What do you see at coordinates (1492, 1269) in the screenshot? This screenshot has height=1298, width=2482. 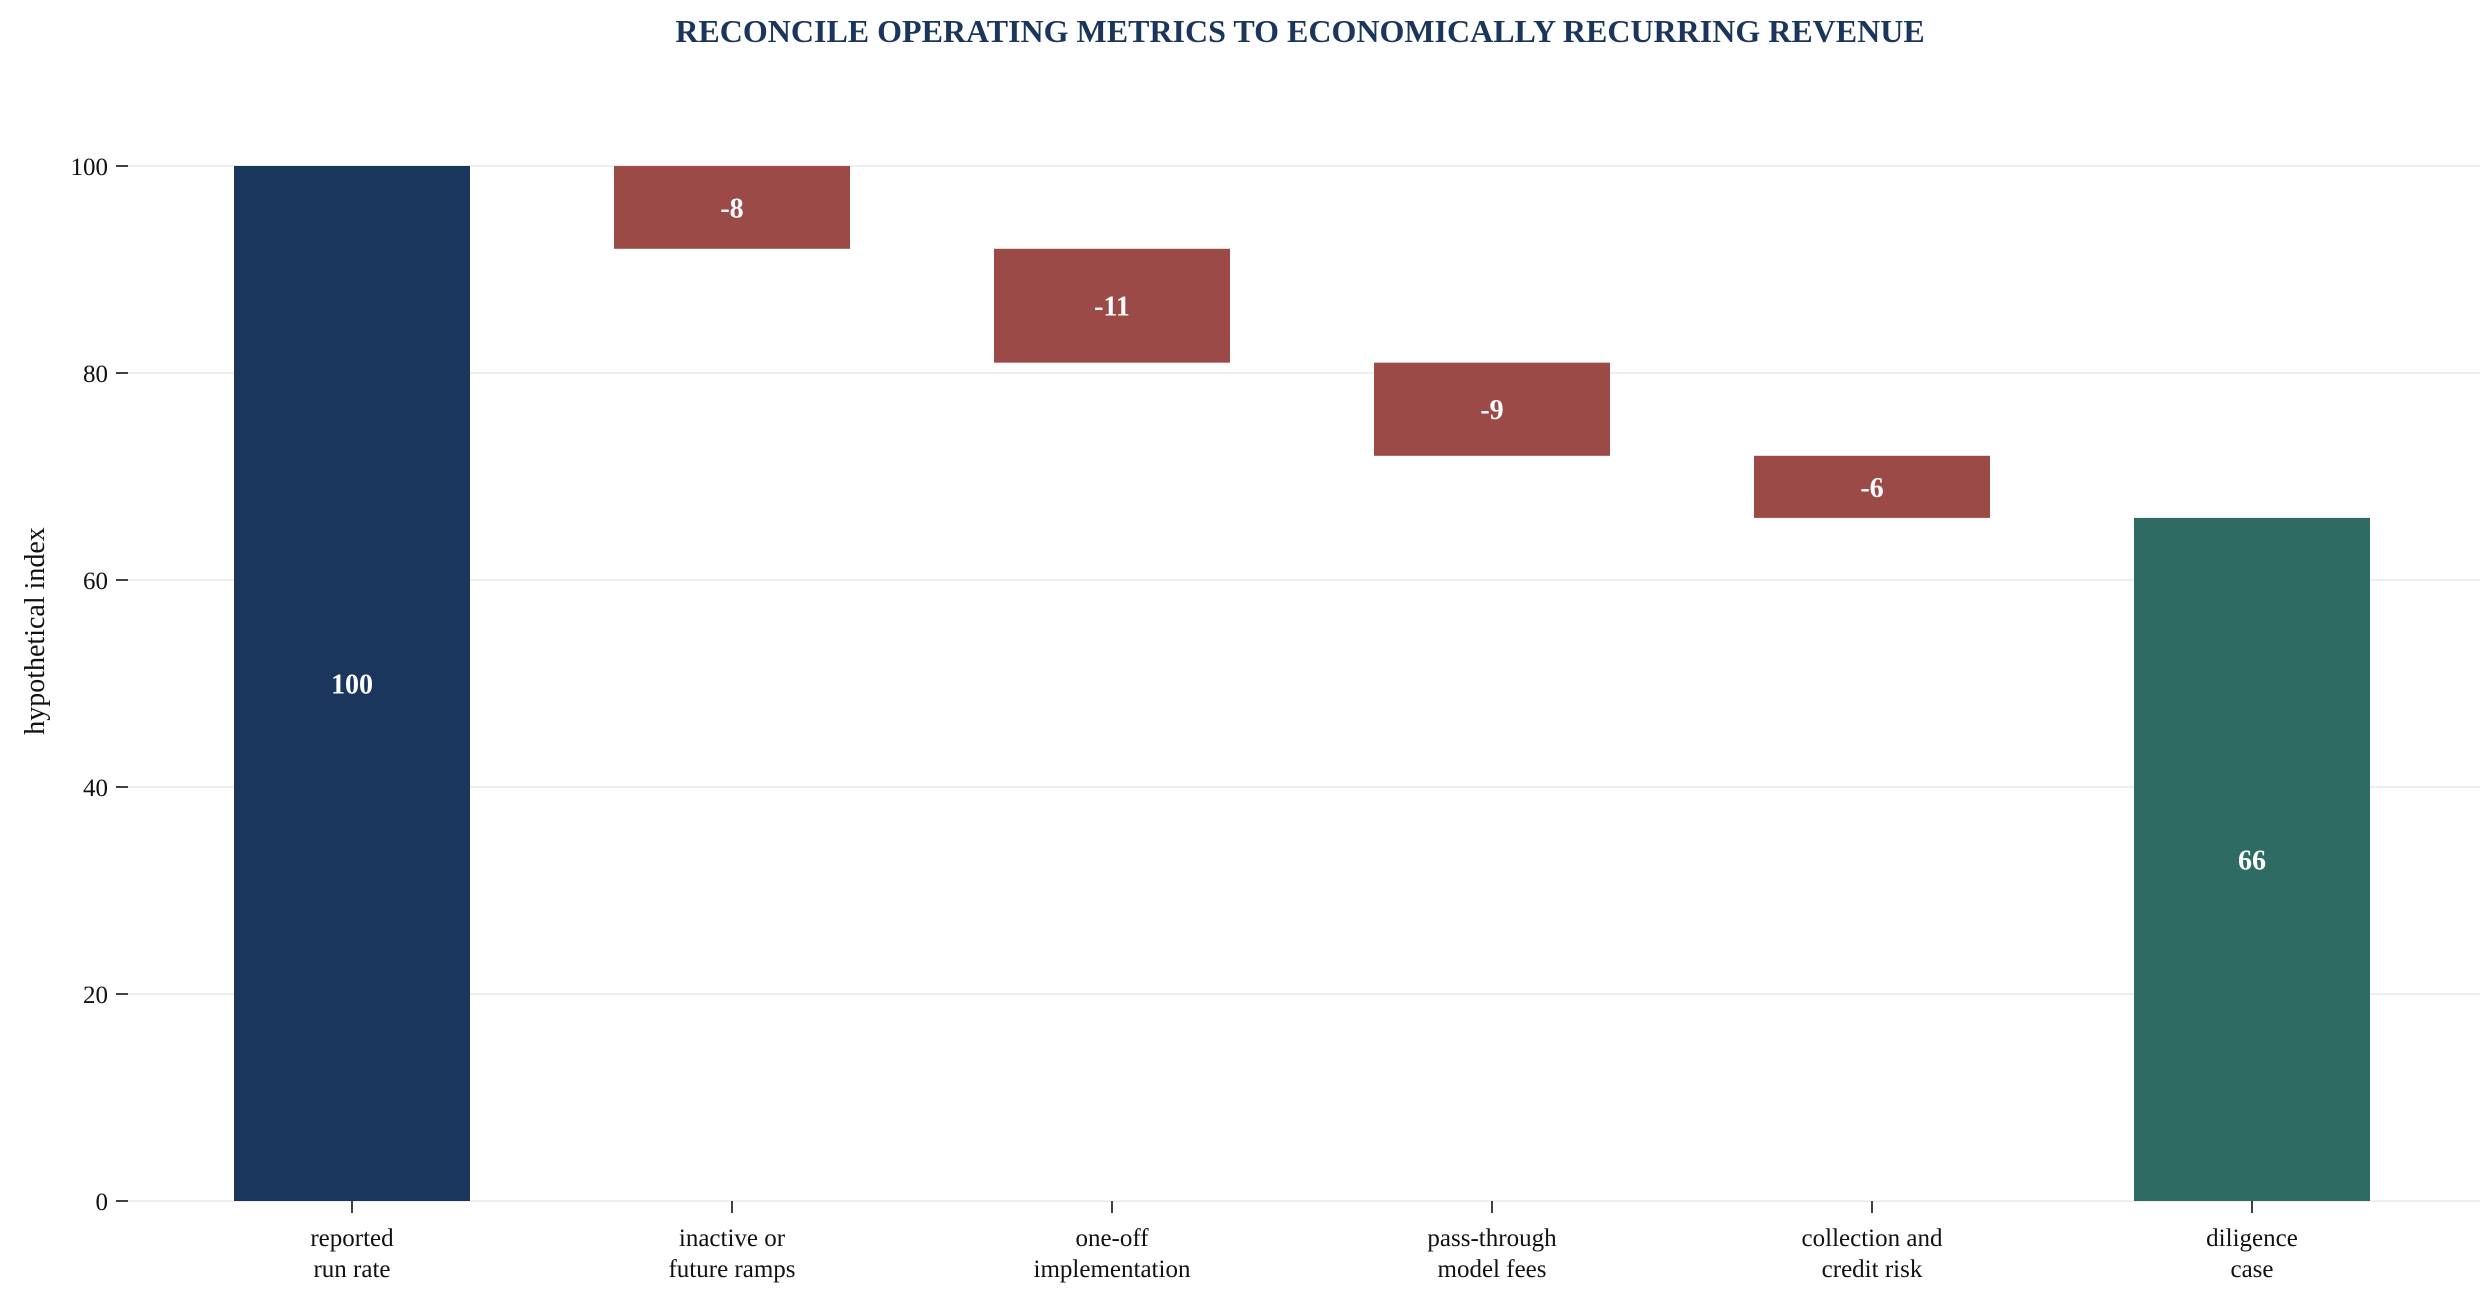 I see `x-tick-label: model fees` at bounding box center [1492, 1269].